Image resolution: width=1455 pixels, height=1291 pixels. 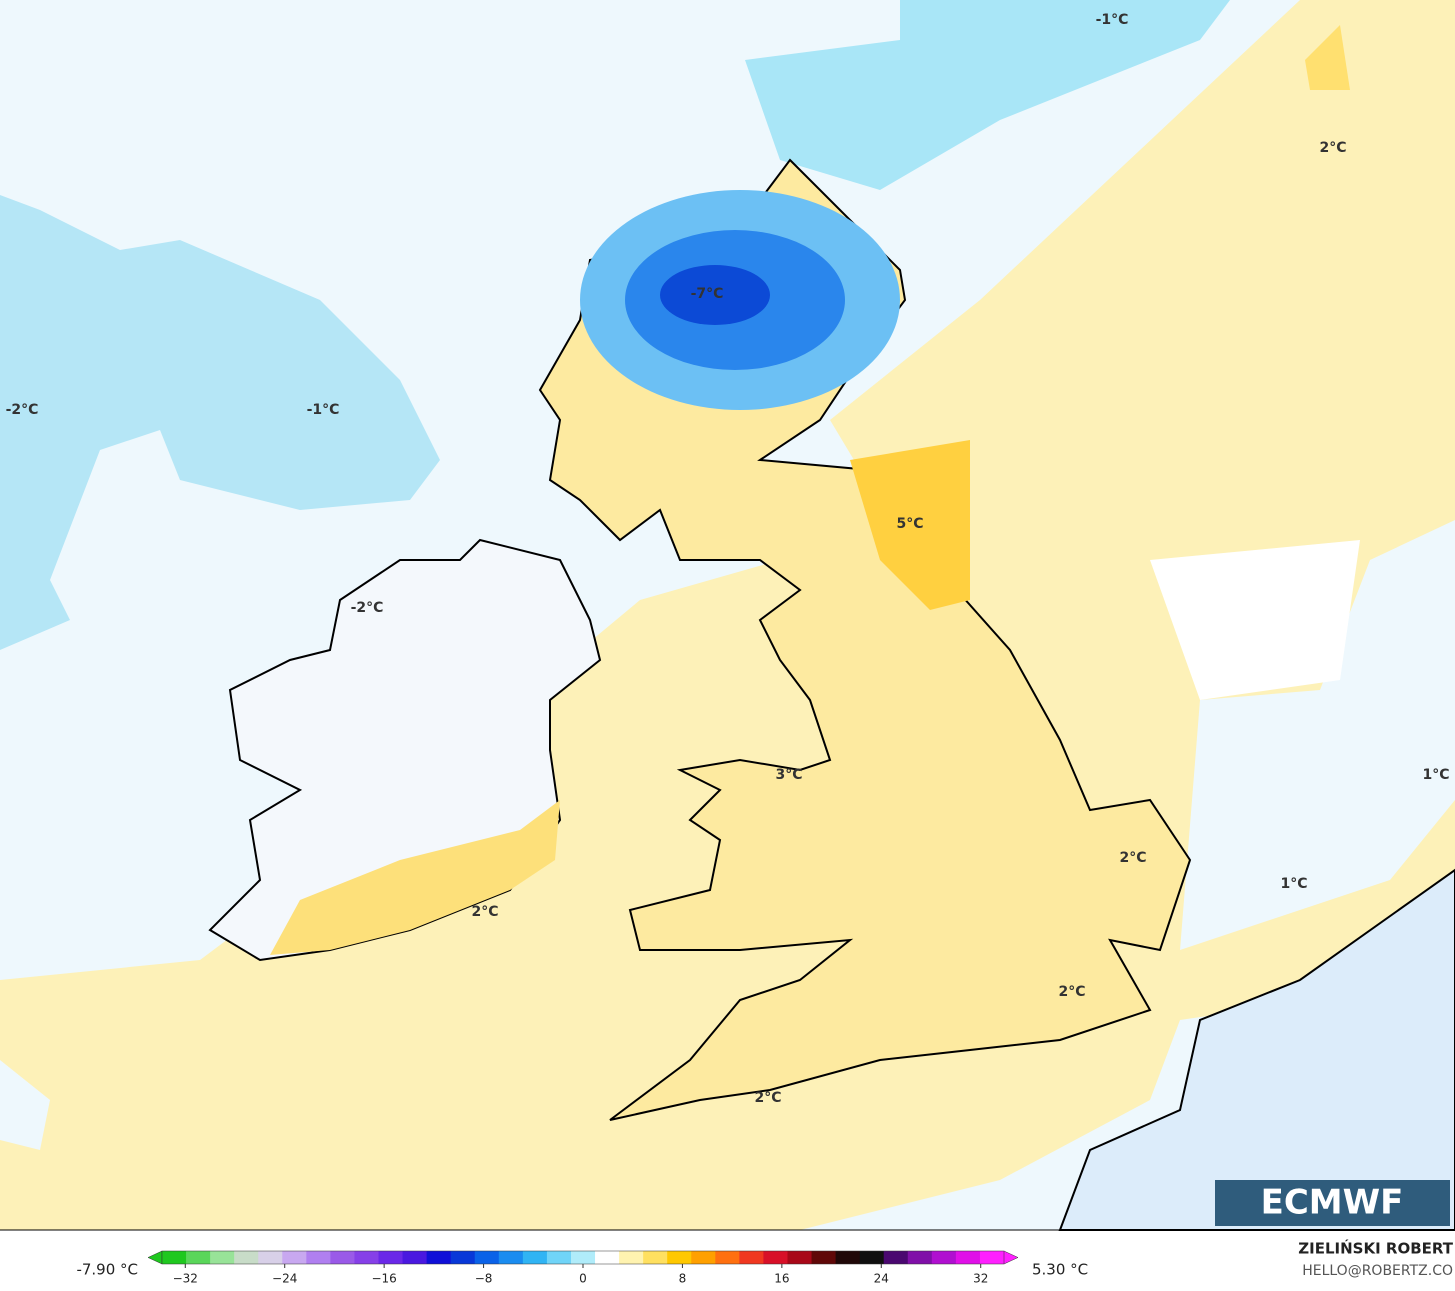 I want to click on colorbar-tick-label: 24, so click(x=881, y=1279).